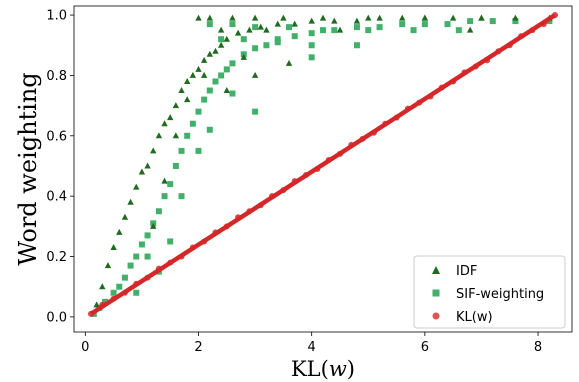 This screenshot has width=579, height=382. Describe the element at coordinates (474, 317) in the screenshot. I see `legend-label-kl: KL(w)` at that location.